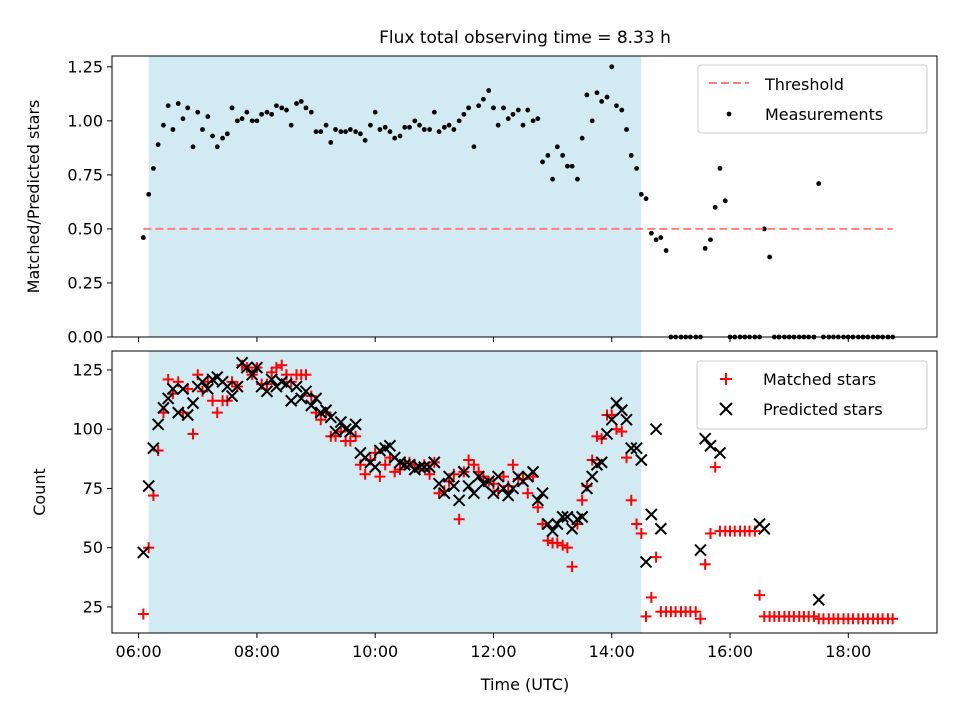 The width and height of the screenshot is (960, 720). Describe the element at coordinates (612, 651) in the screenshot. I see `x-tick-label: 14:00` at that location.